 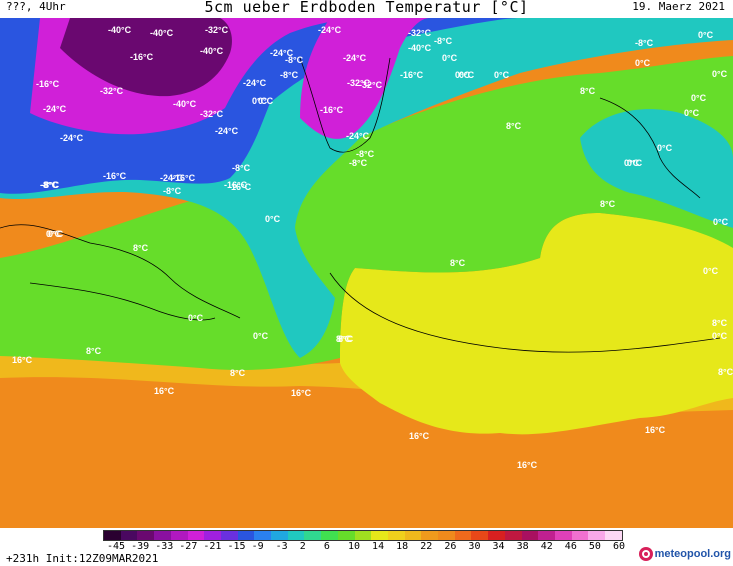 I want to click on scale-tick-label: -33, so click(x=164, y=546).